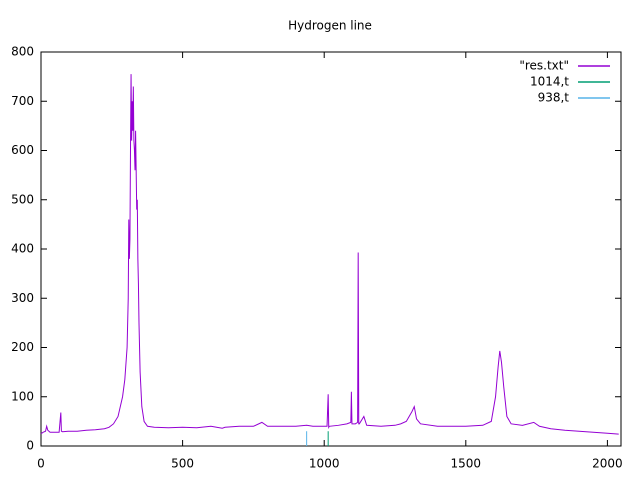 Image resolution: width=640 pixels, height=484 pixels. I want to click on y-tick-label: 100, so click(22, 396).